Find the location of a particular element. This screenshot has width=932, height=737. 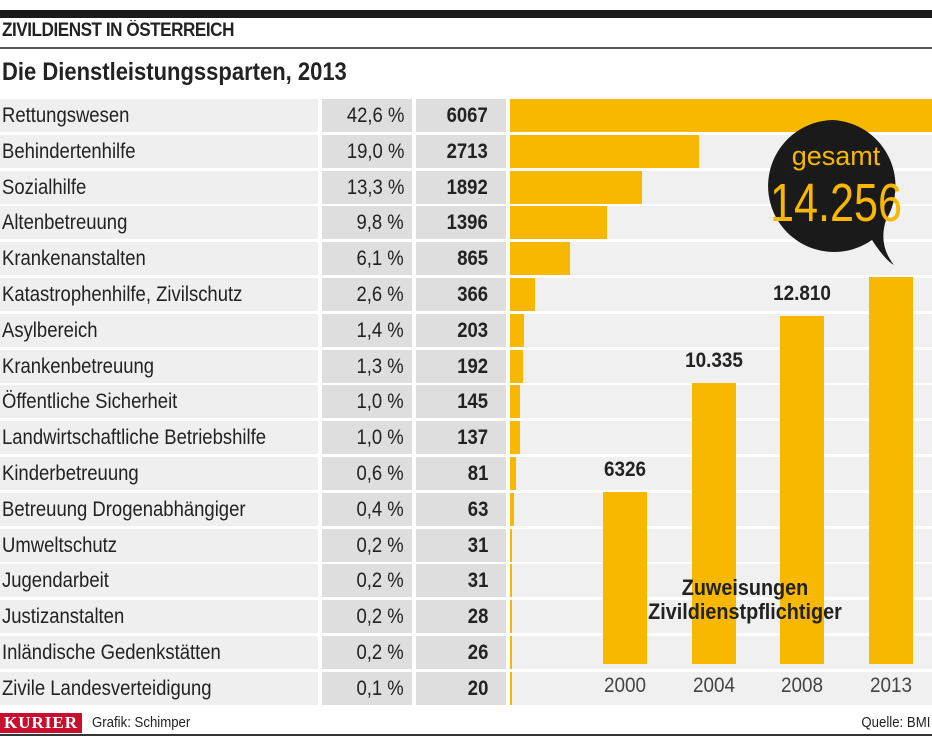

value-label: 203 is located at coordinates (461, 330).